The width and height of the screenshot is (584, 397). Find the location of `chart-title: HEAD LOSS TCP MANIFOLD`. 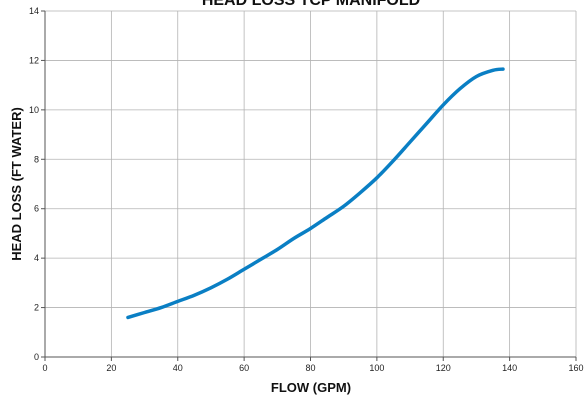

chart-title: HEAD LOSS TCP MANIFOLD is located at coordinates (311, 4).